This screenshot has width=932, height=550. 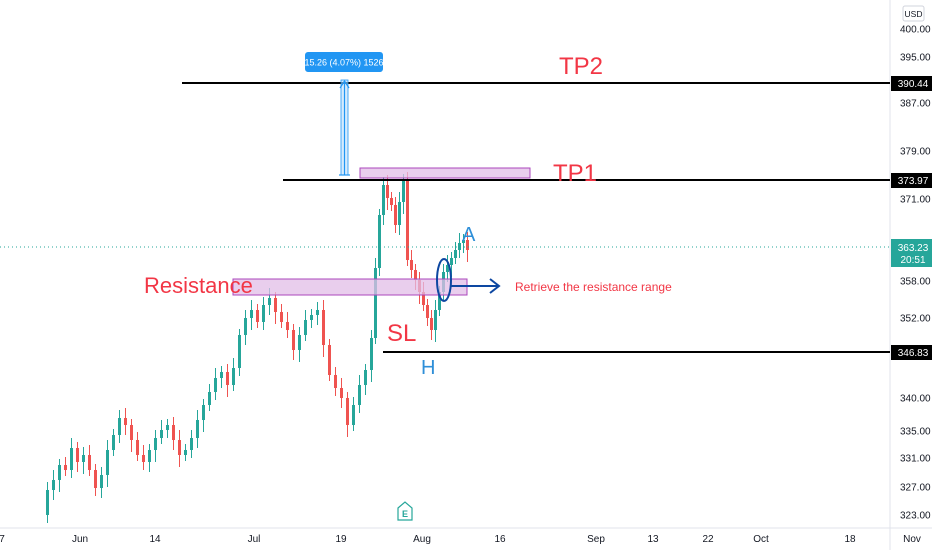 I want to click on last-price-label: 363.23, so click(x=913, y=248).